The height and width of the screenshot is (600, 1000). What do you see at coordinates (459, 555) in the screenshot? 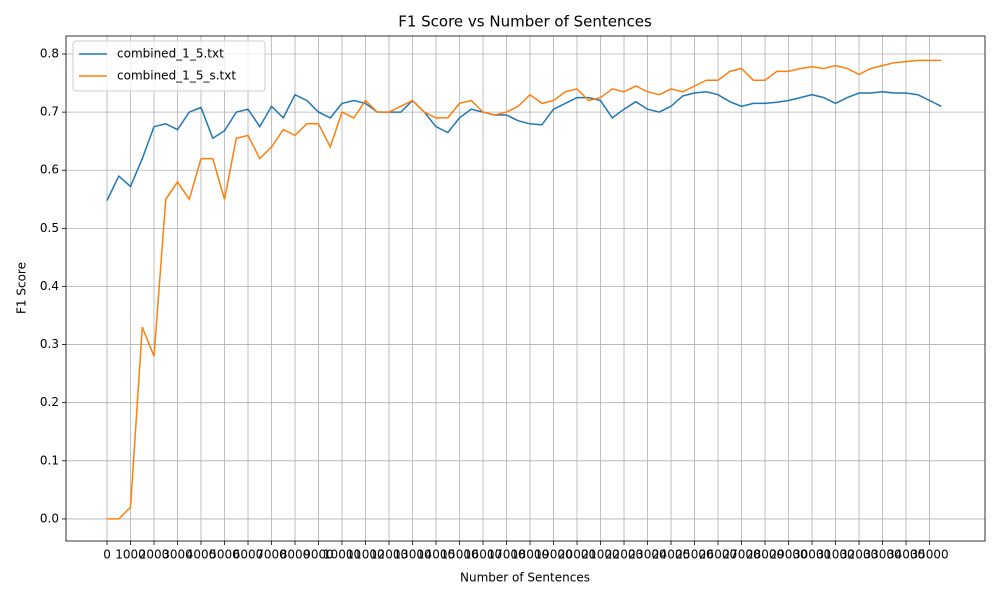
I see `x-tick-label: 15000` at bounding box center [459, 555].